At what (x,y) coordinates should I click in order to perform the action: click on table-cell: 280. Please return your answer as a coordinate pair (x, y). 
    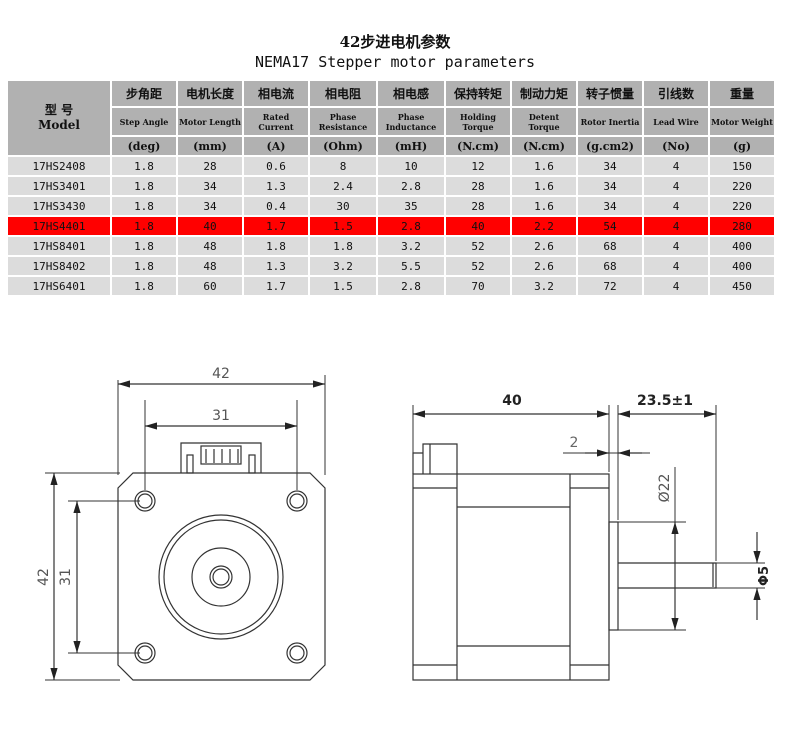
    Looking at the image, I should click on (742, 226).